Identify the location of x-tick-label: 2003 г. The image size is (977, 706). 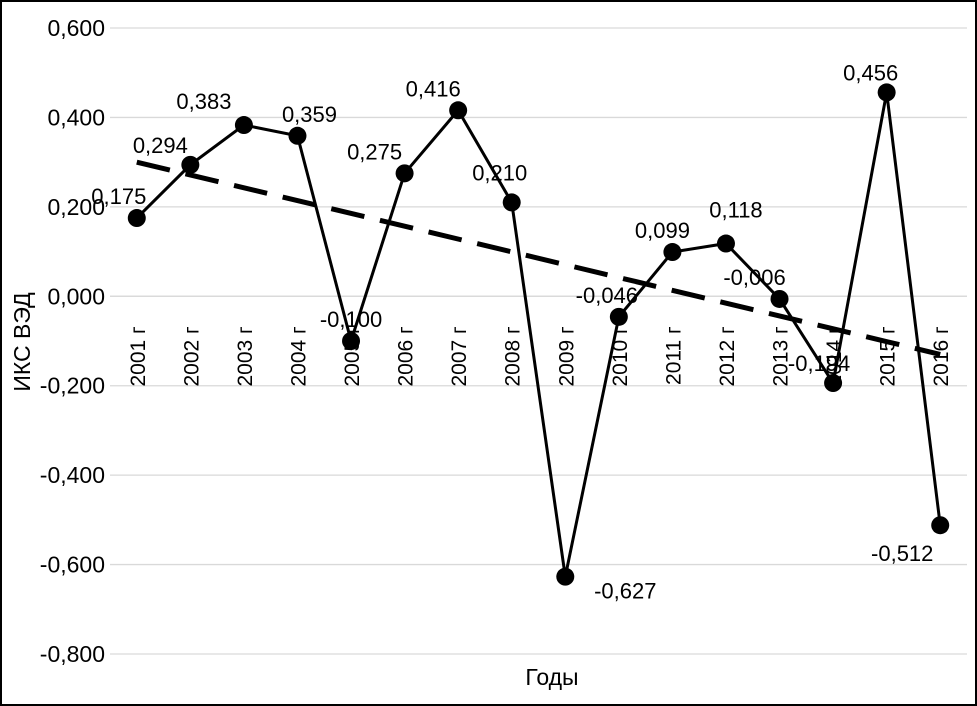
(245, 356).